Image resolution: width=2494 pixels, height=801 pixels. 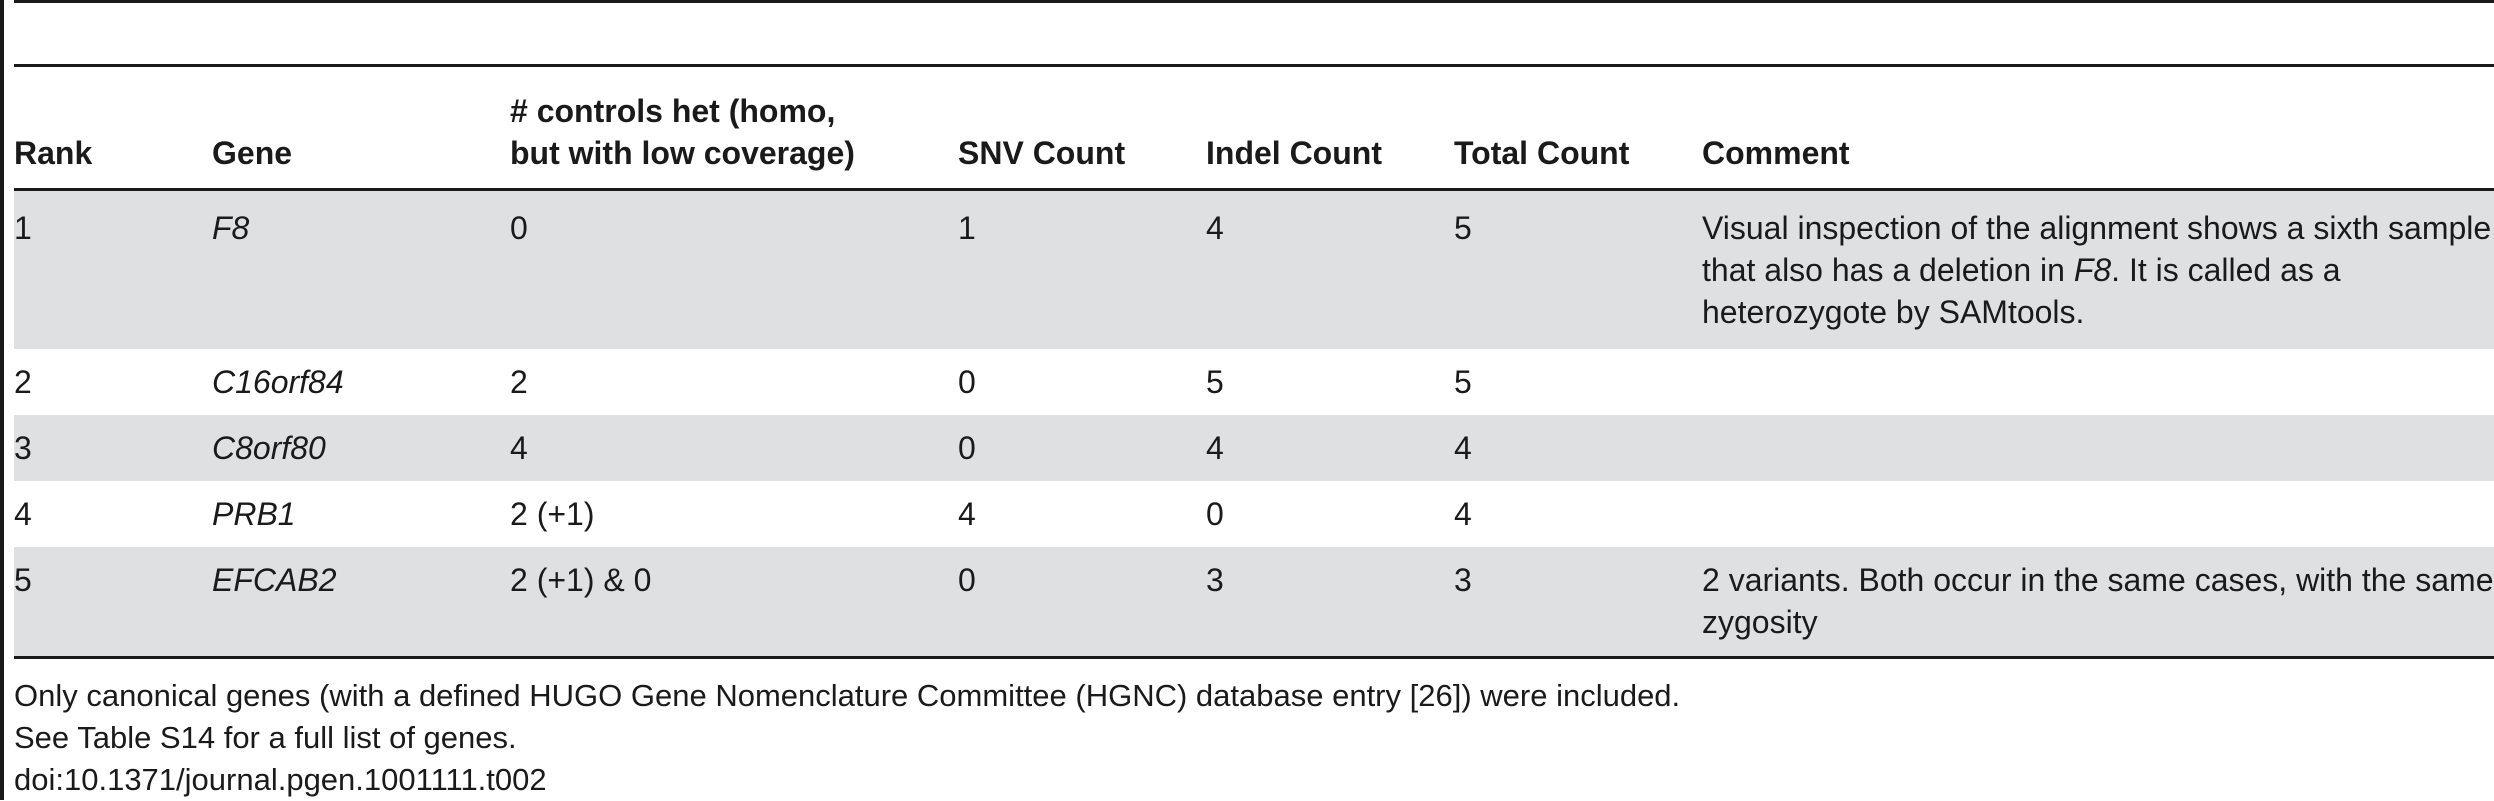 What do you see at coordinates (53, 153) in the screenshot?
I see `header-rank: Rank` at bounding box center [53, 153].